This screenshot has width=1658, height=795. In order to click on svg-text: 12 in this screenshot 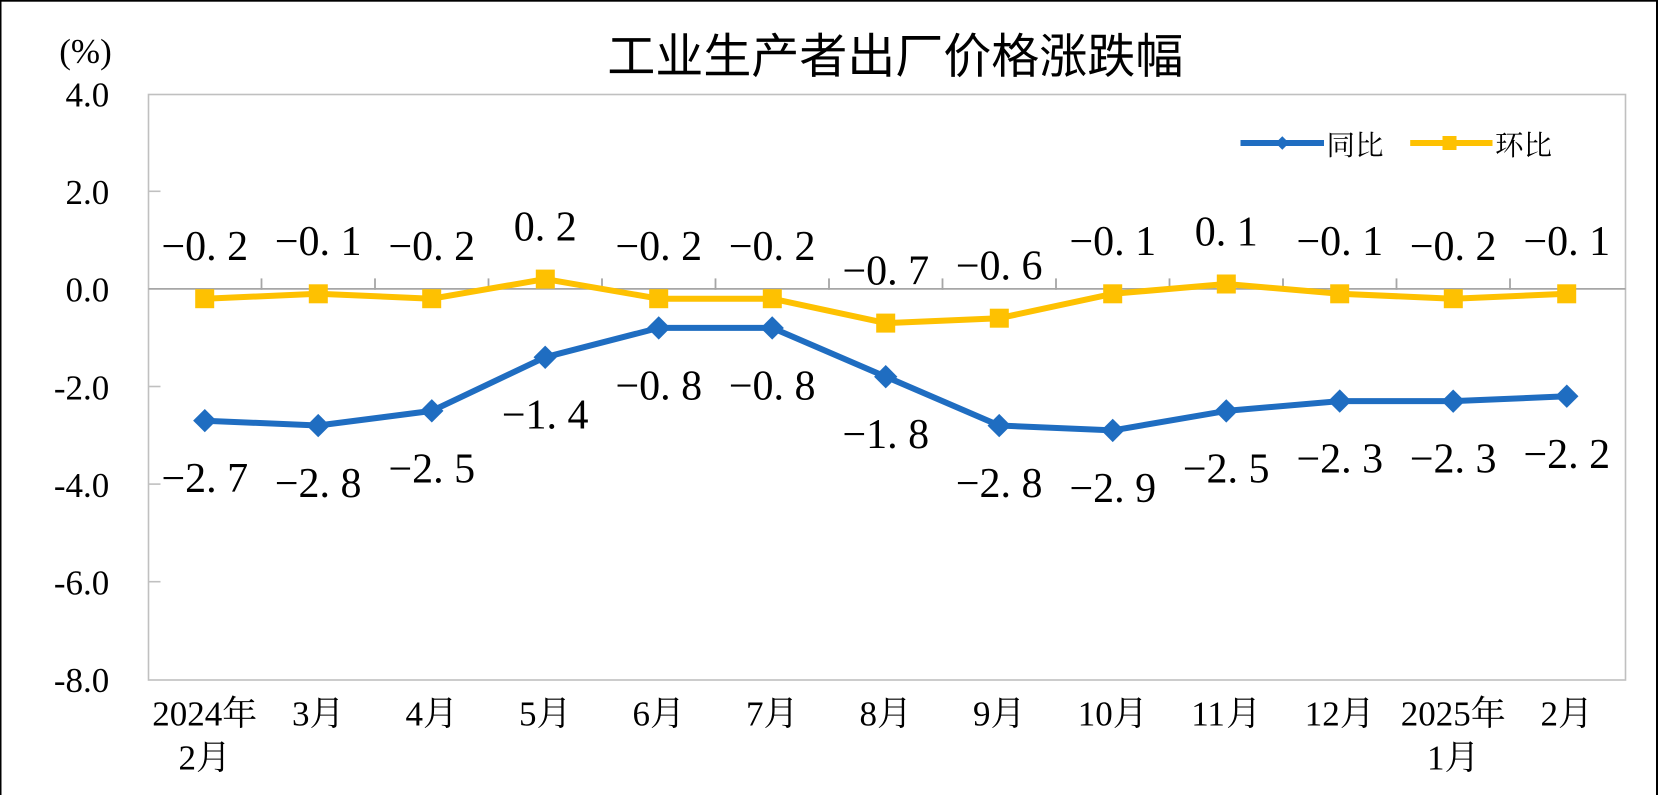, I will do `click(1322, 713)`.